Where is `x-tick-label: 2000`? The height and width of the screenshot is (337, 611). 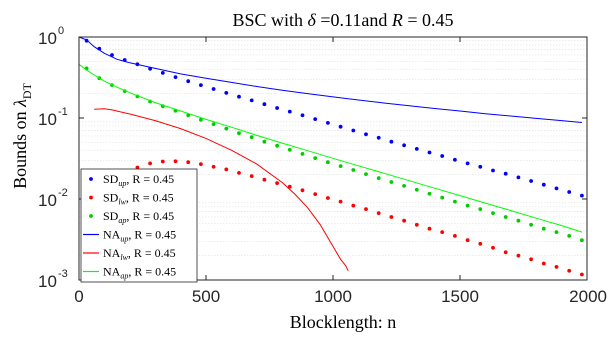
x-tick-label: 2000 is located at coordinates (588, 296).